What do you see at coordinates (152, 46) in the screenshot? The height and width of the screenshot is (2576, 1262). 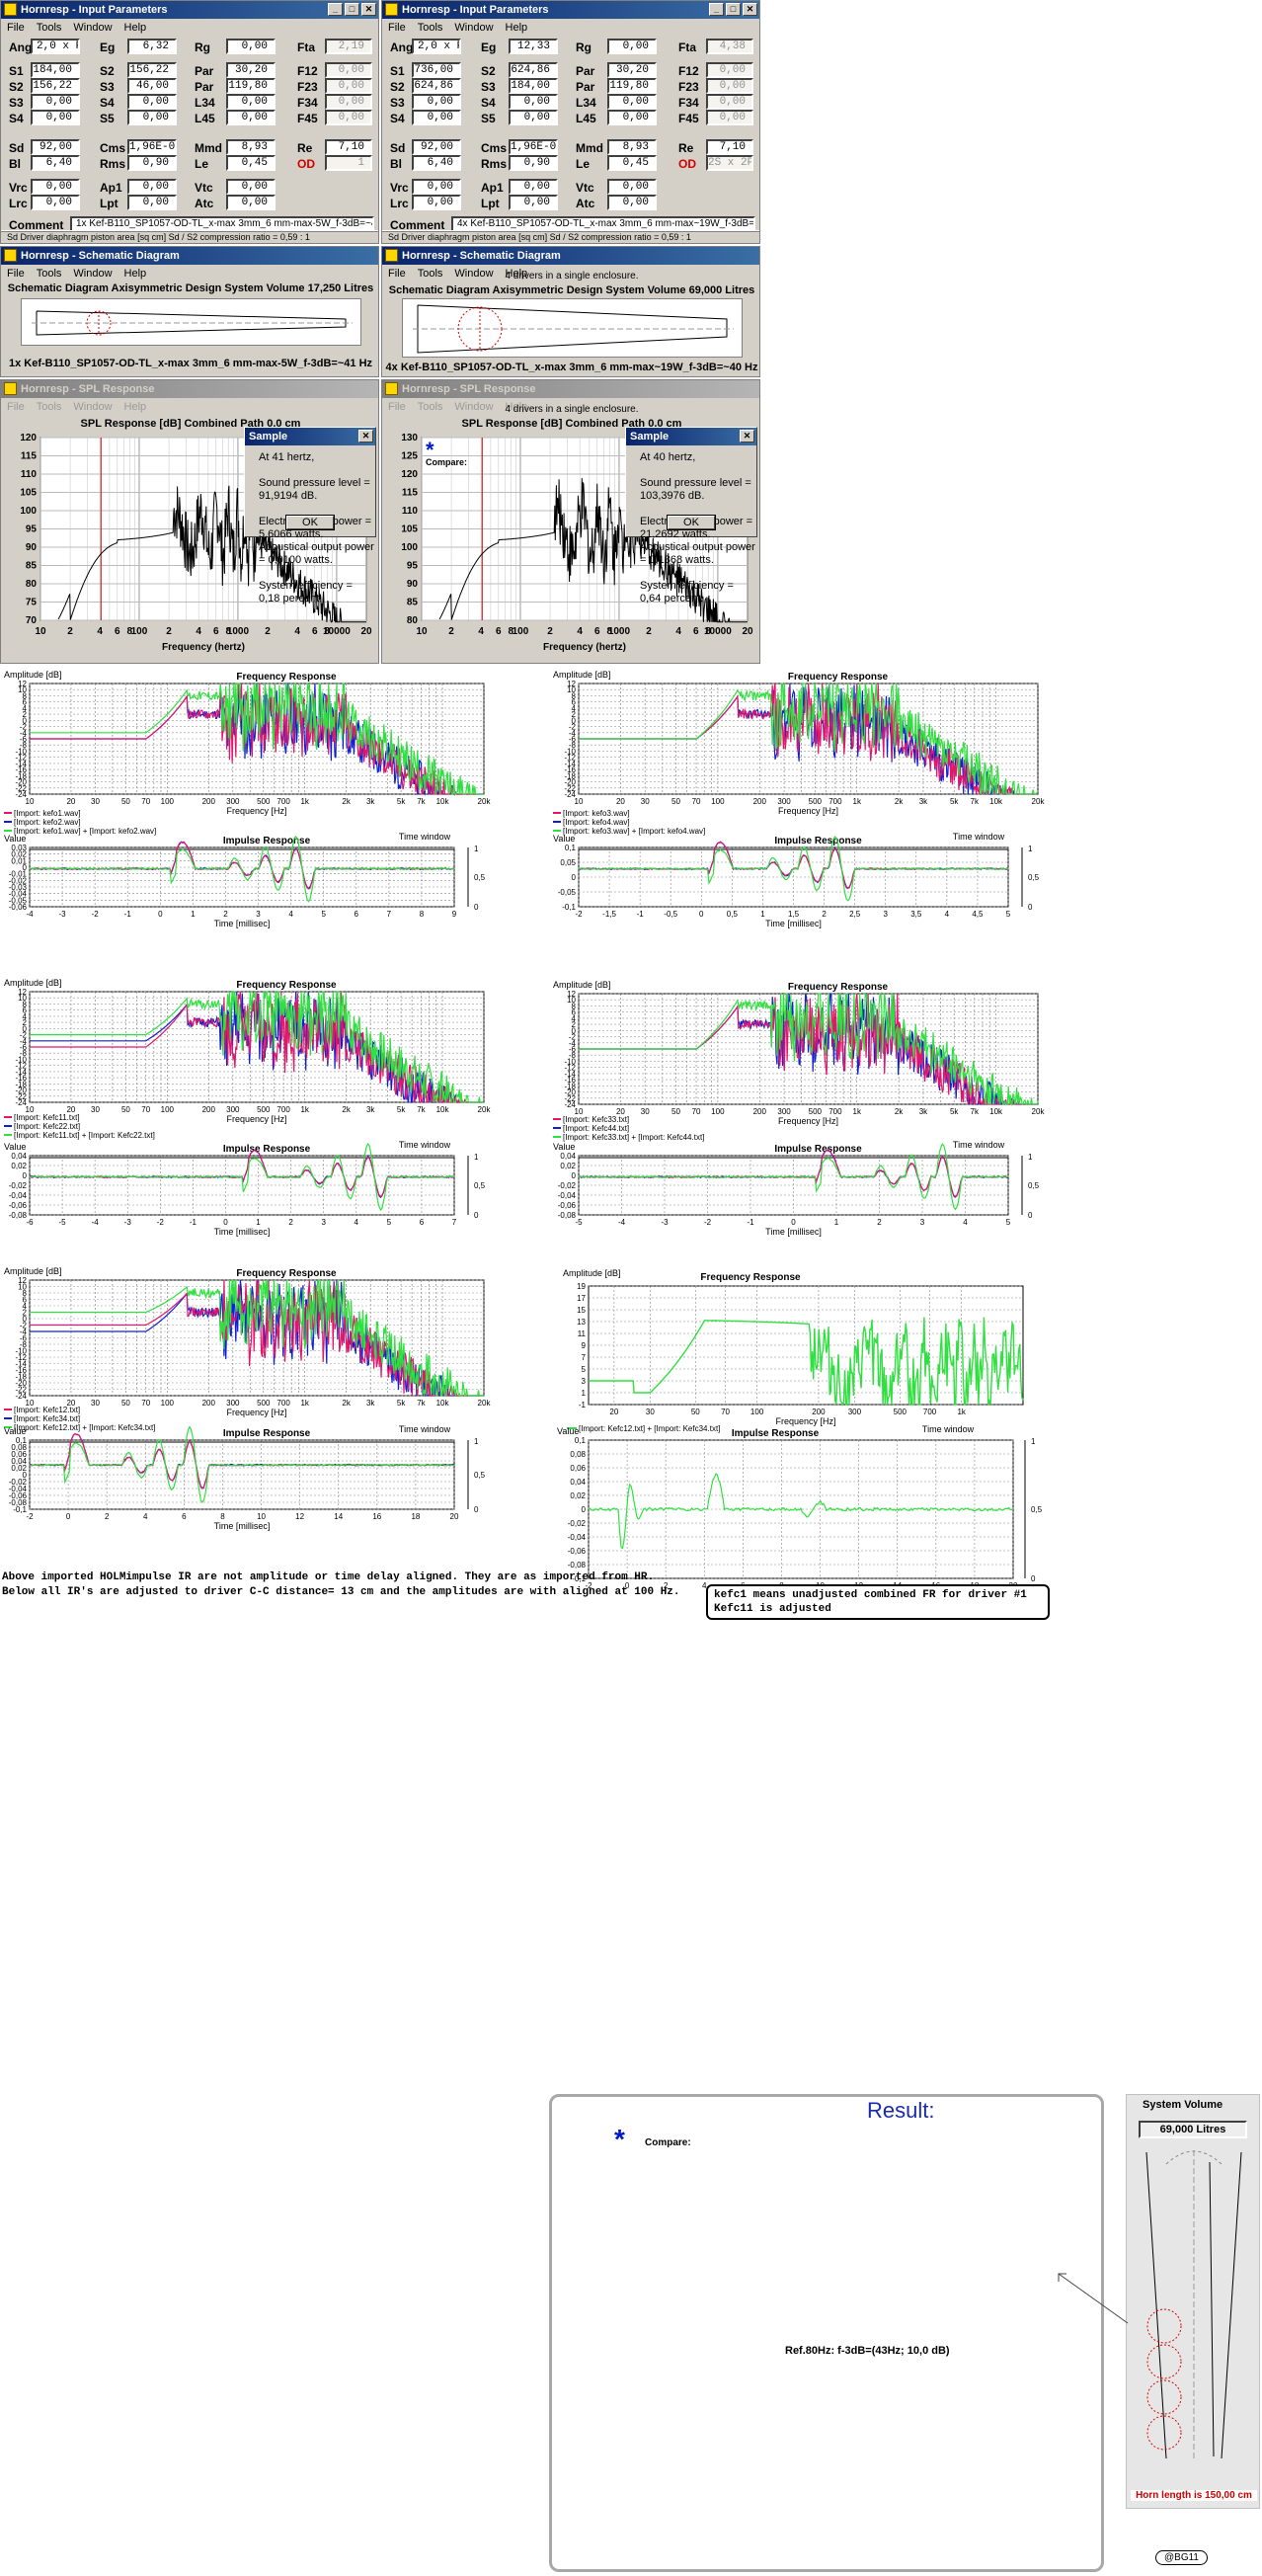 I see `field-eg: 6,32` at bounding box center [152, 46].